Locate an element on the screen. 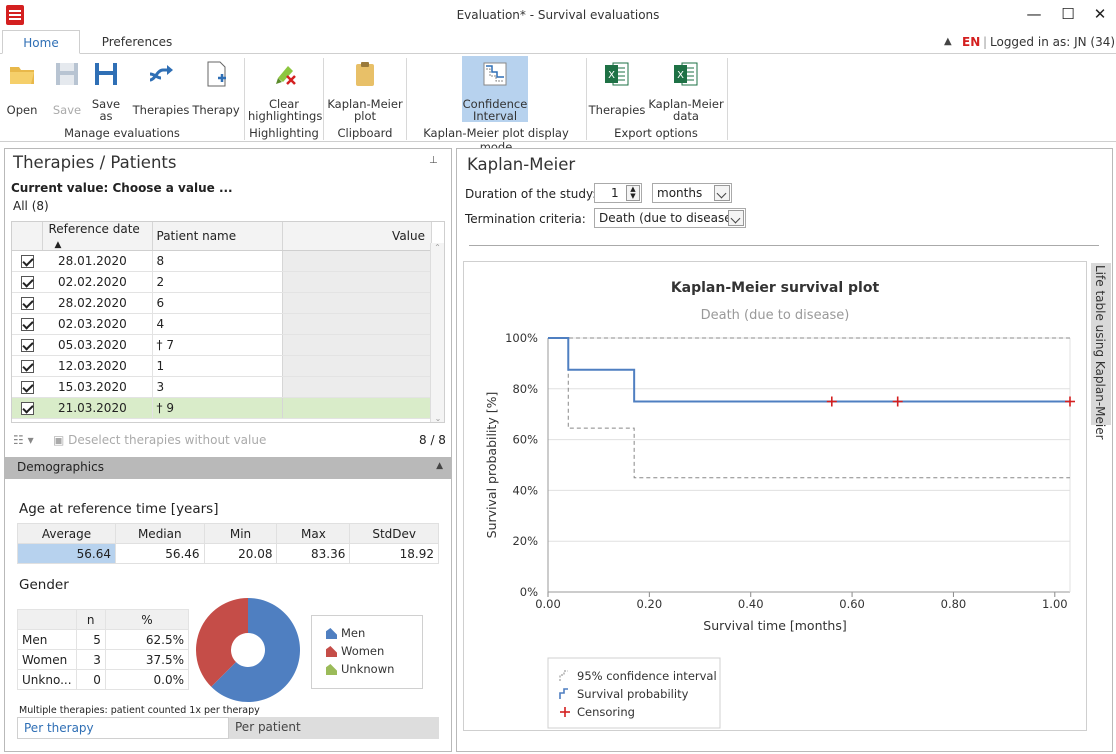 Image resolution: width=1116 pixels, height=754 pixels. patient-name-cell: 2 is located at coordinates (217, 282).